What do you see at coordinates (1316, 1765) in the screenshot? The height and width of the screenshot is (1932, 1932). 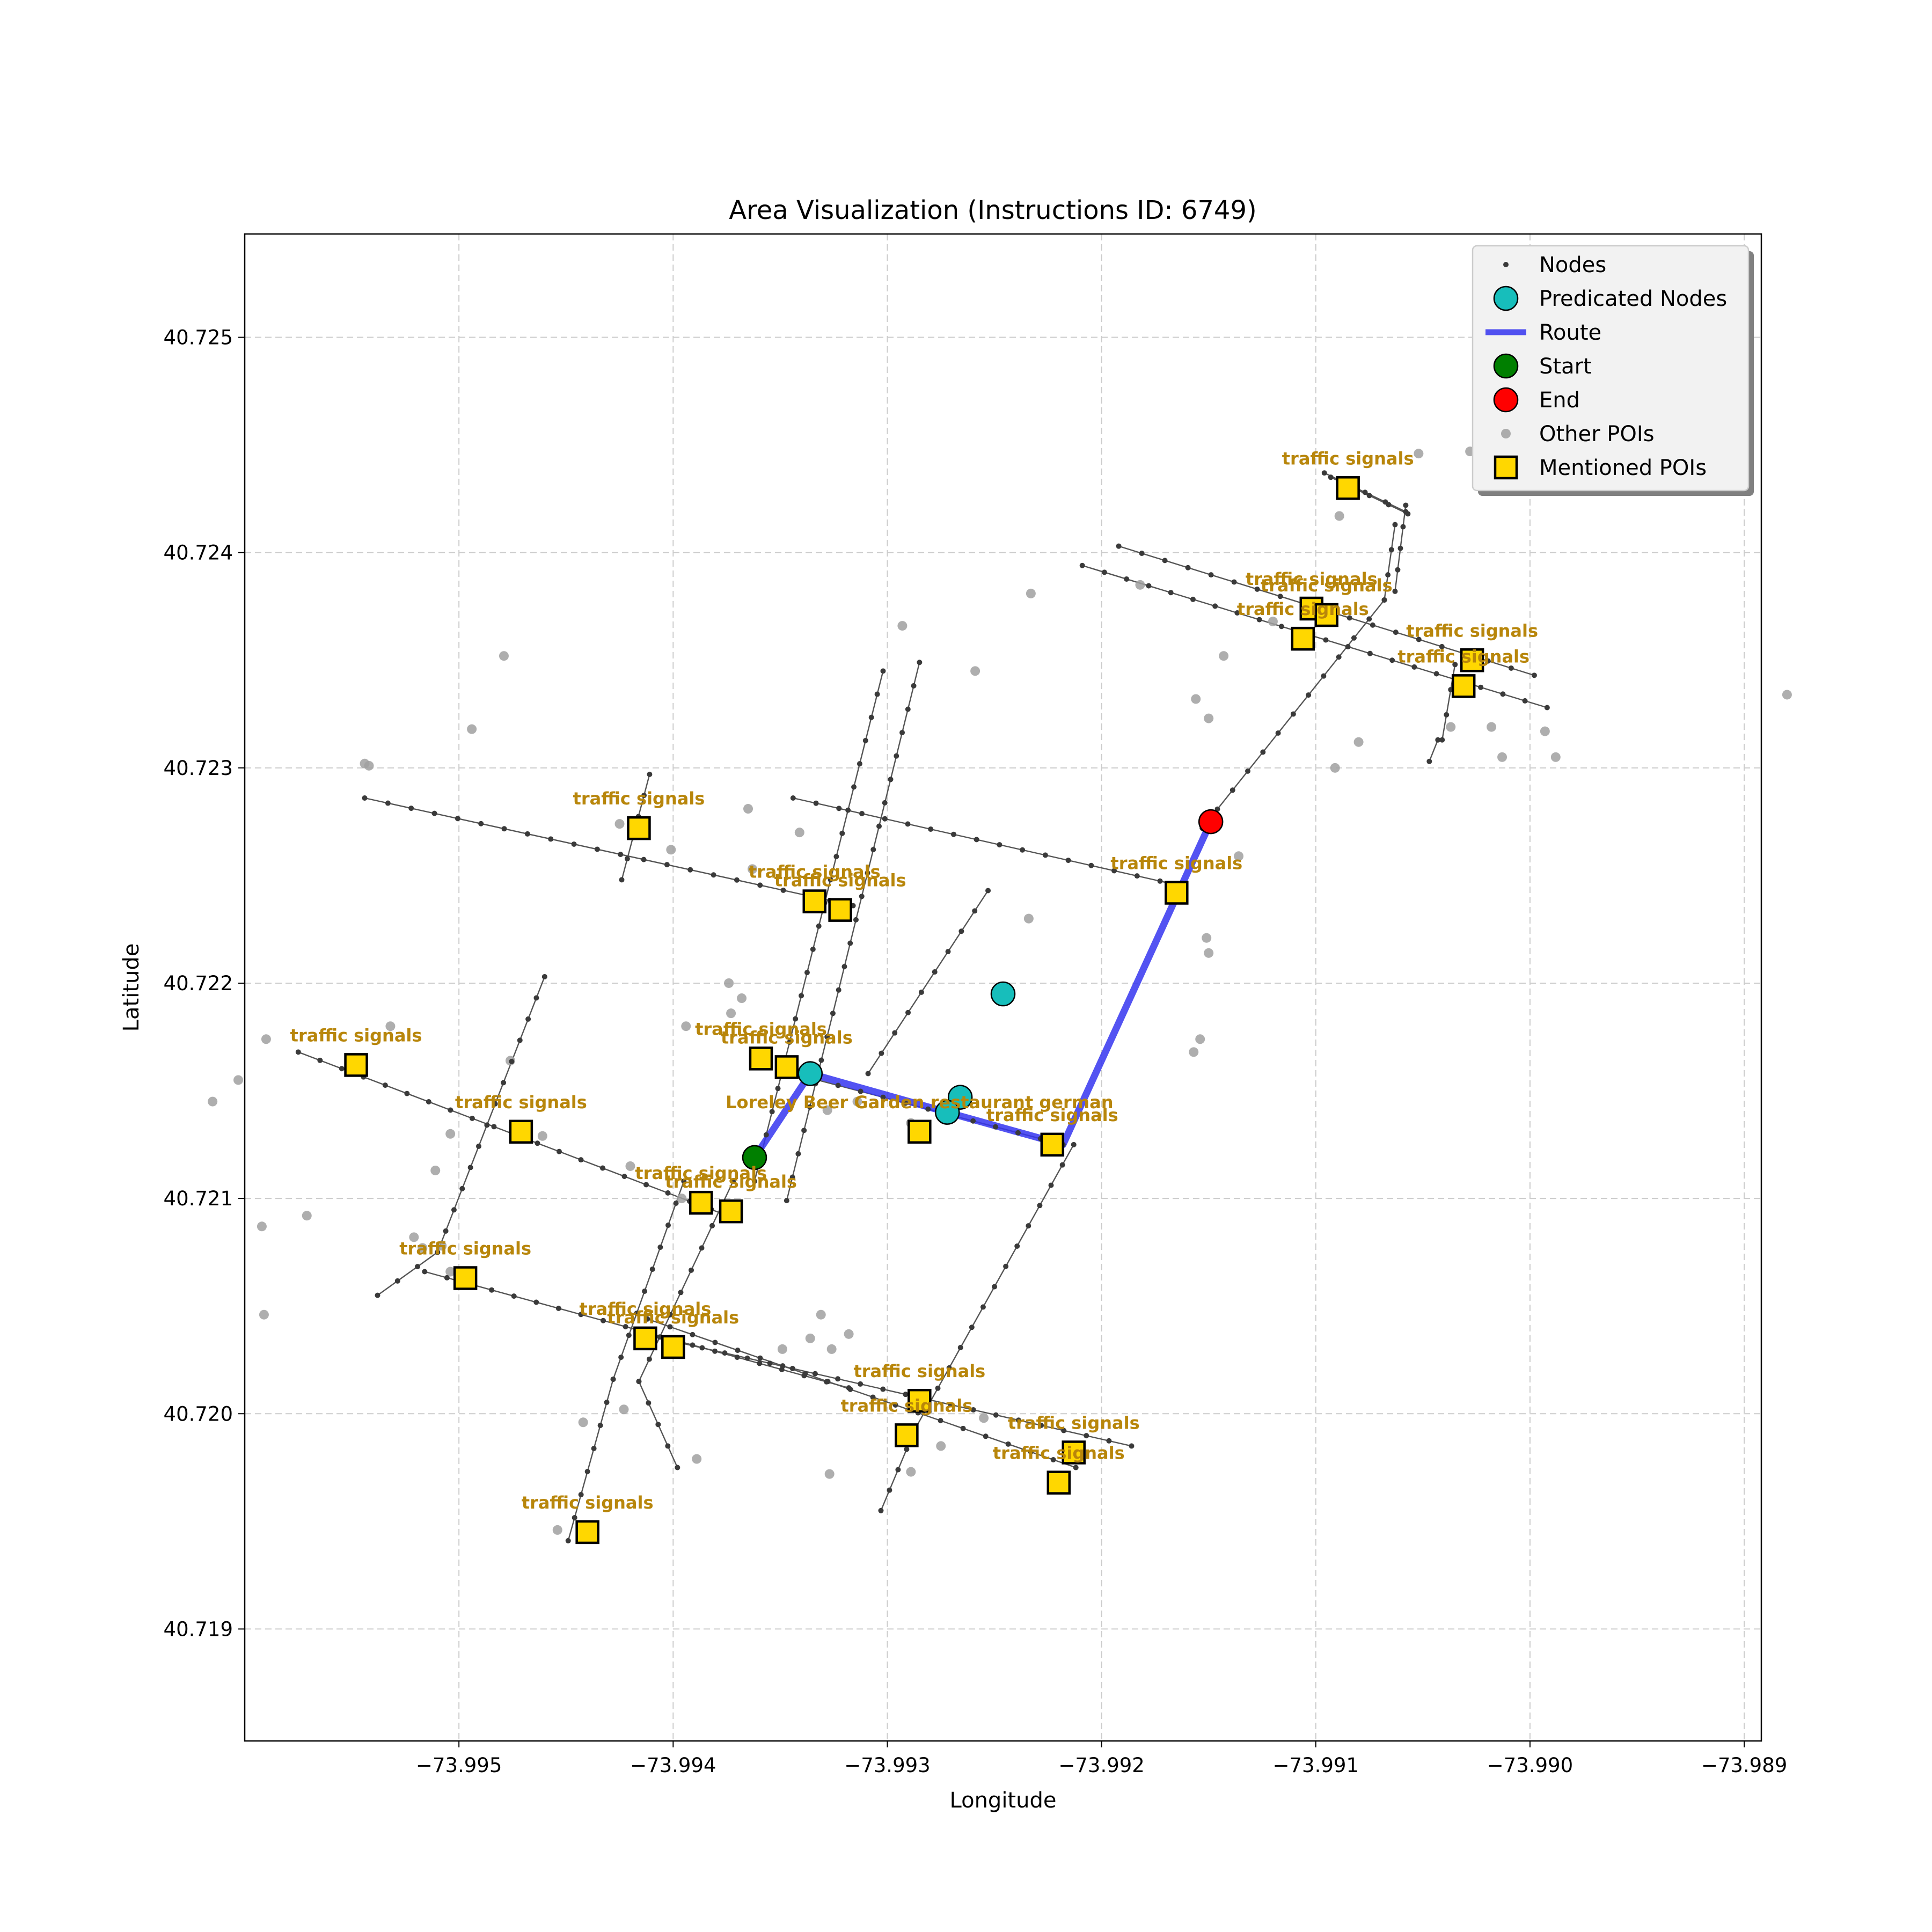 I see `x-tick-label: −73.991` at bounding box center [1316, 1765].